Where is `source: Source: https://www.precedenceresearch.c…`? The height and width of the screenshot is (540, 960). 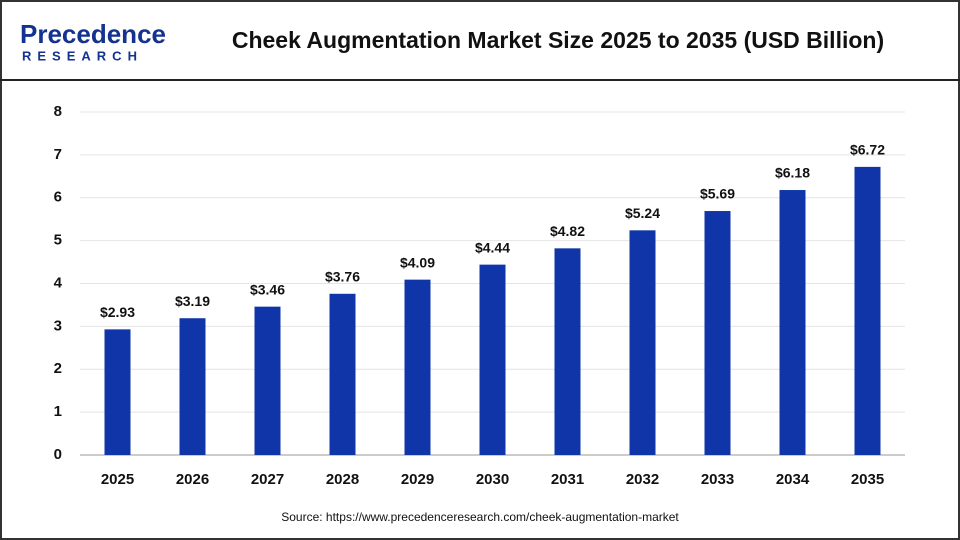 source: Source: https://www.precedenceresearch.c… is located at coordinates (480, 517).